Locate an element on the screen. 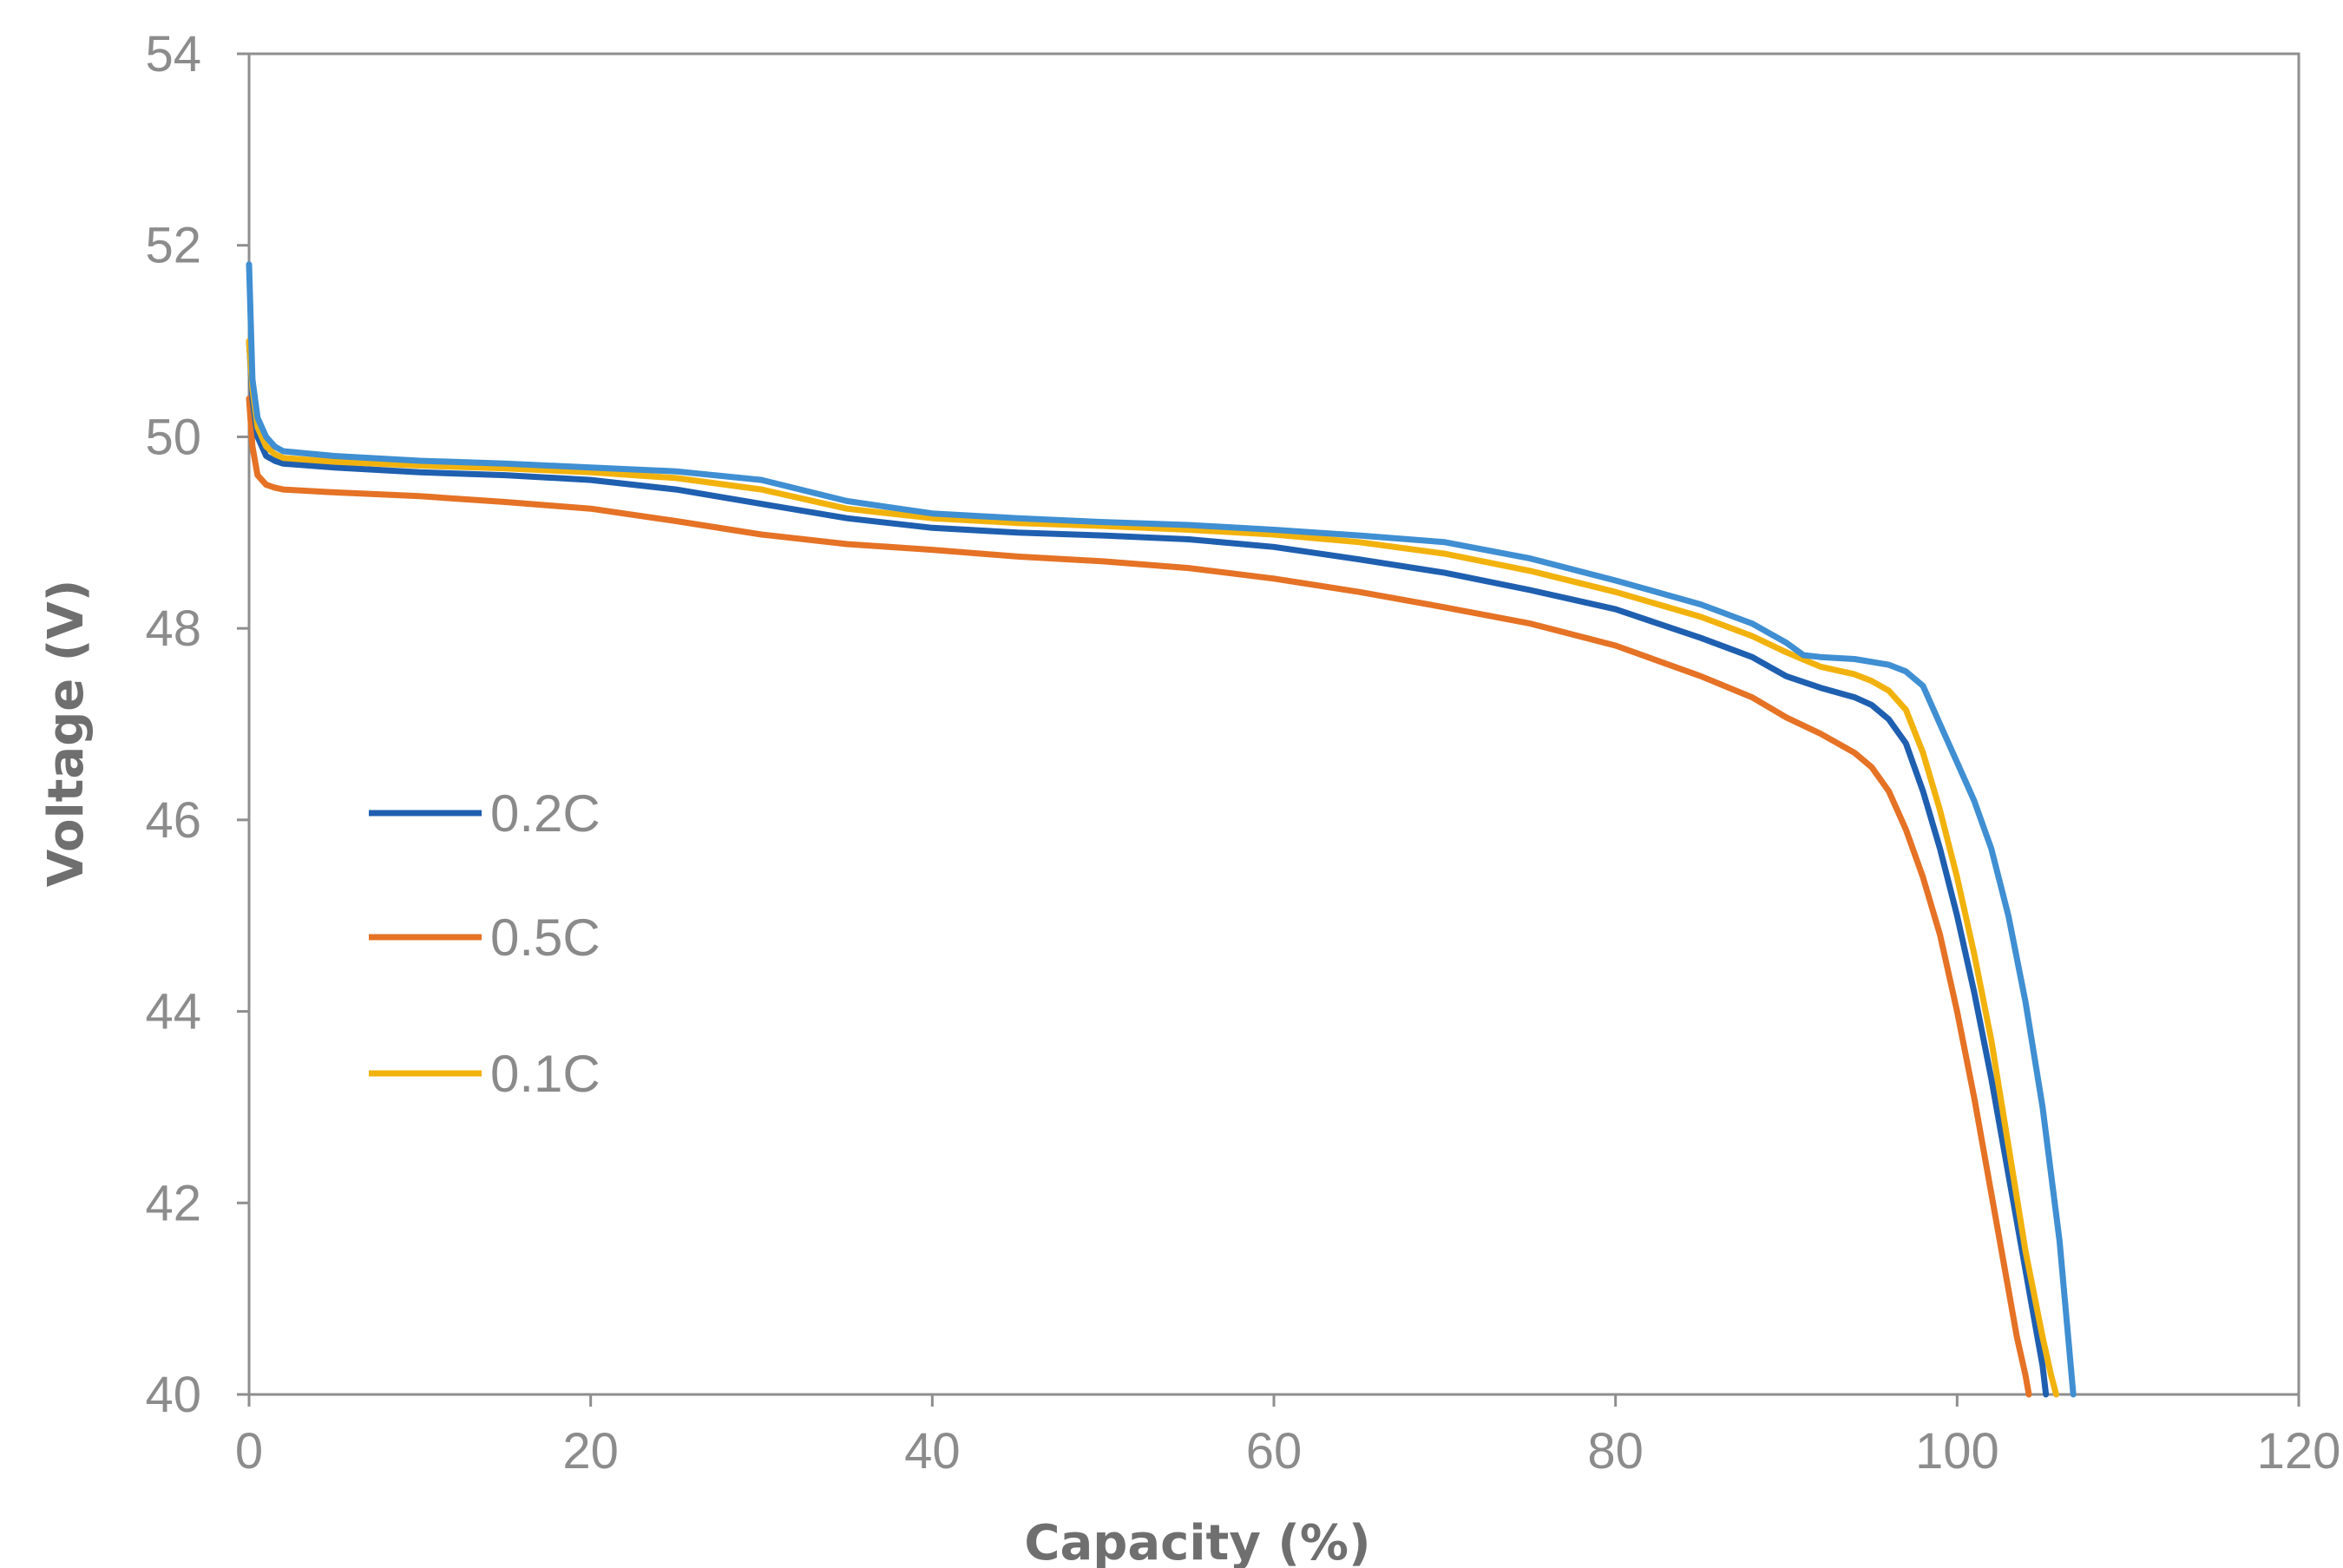  x-tick-label: 60 is located at coordinates (1274, 1451).